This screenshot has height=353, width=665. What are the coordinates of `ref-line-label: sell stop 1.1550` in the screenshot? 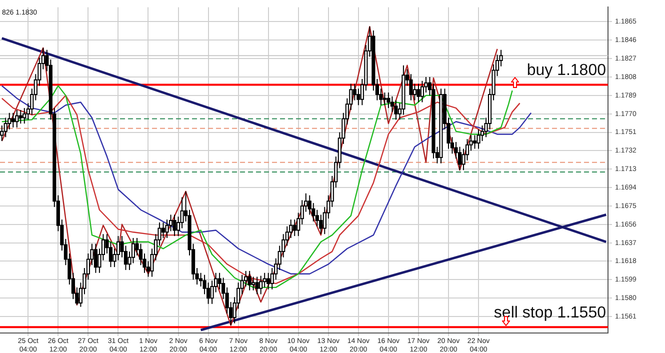 It's located at (550, 313).